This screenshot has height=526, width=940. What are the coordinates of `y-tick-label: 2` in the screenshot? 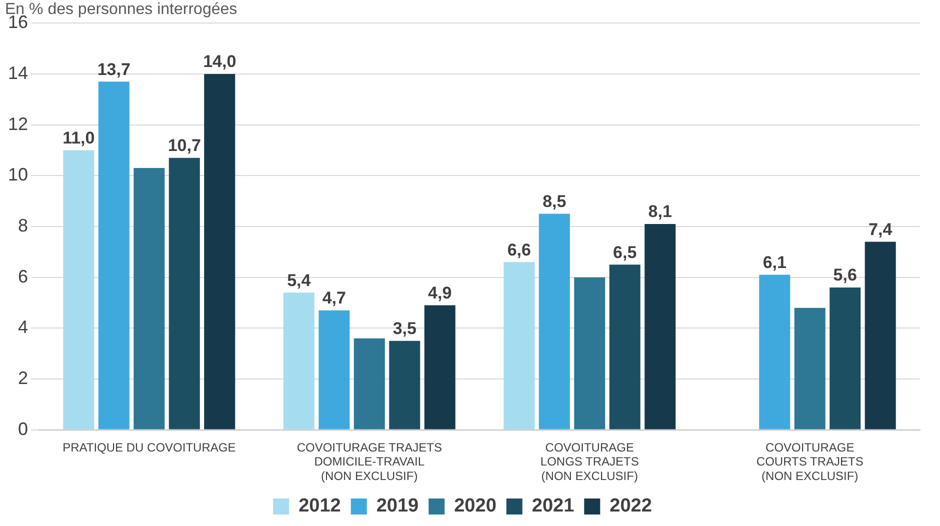 It's located at (23, 378).